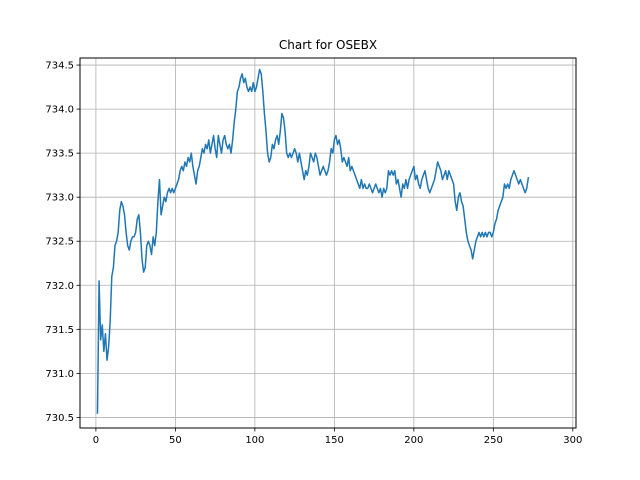 The width and height of the screenshot is (640, 480). I want to click on x-tick-label: 0, so click(96, 440).